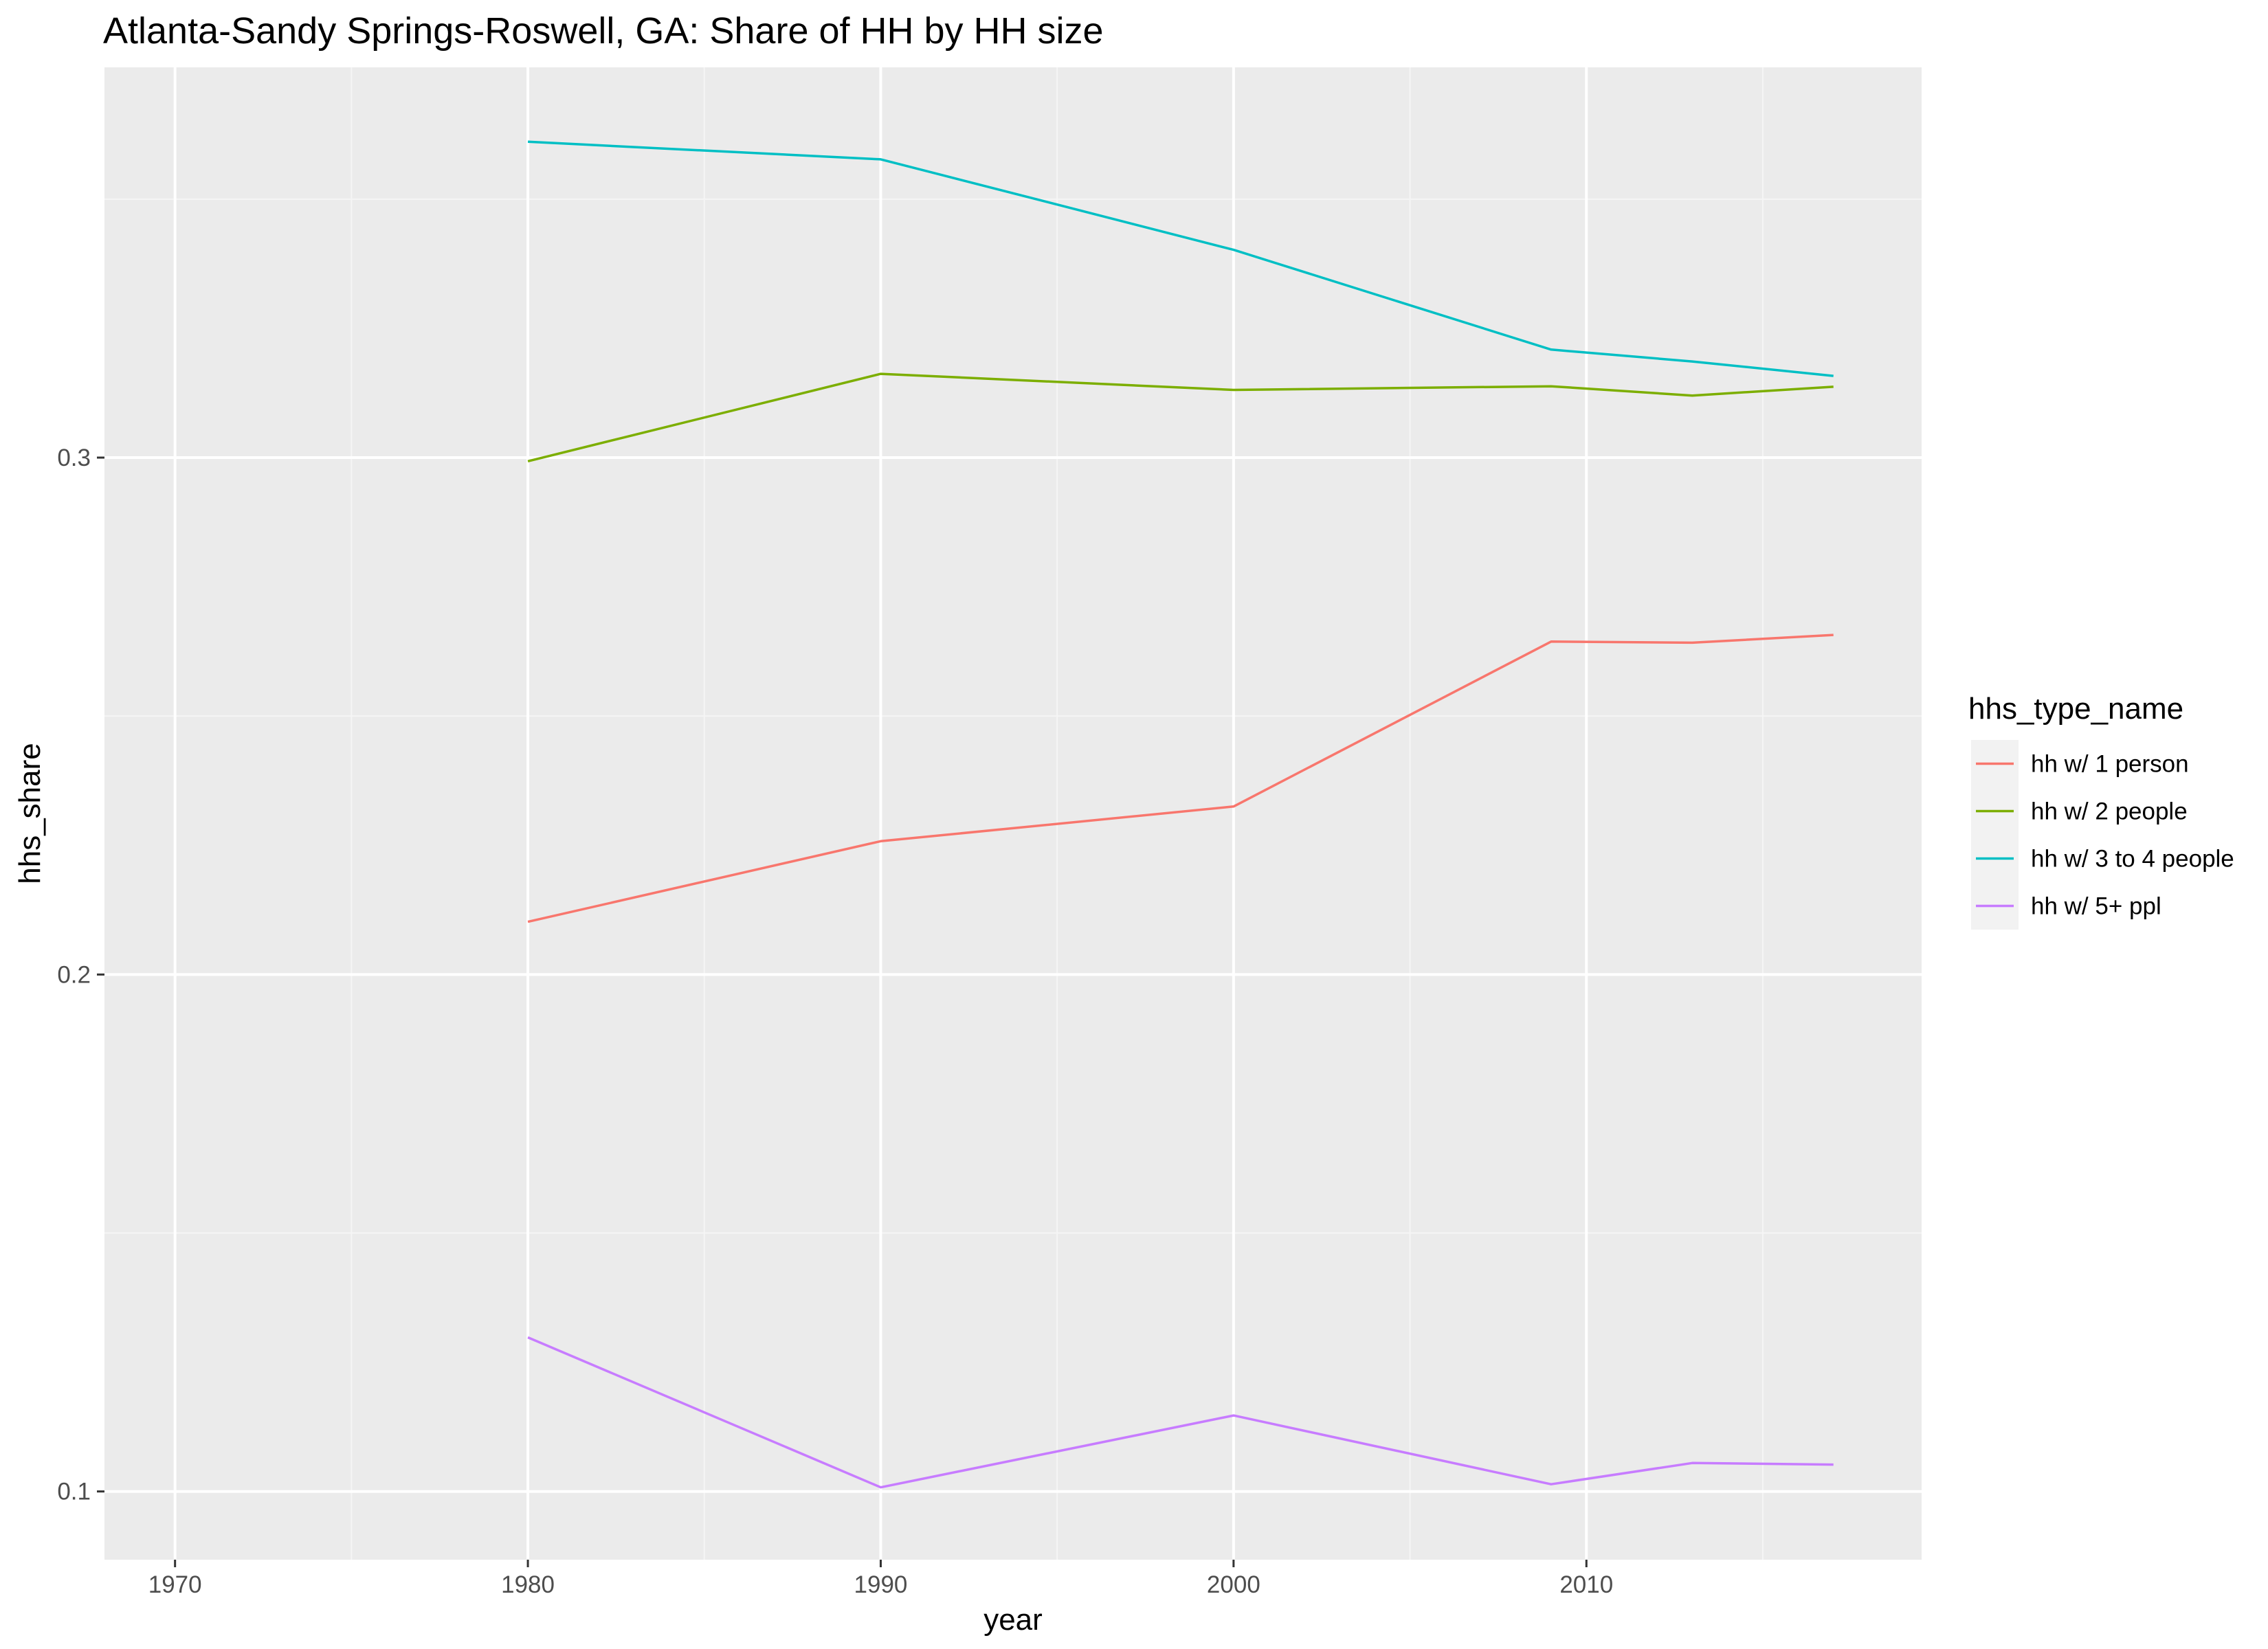  What do you see at coordinates (2075, 709) in the screenshot?
I see `legend-title: hhs_type_name` at bounding box center [2075, 709].